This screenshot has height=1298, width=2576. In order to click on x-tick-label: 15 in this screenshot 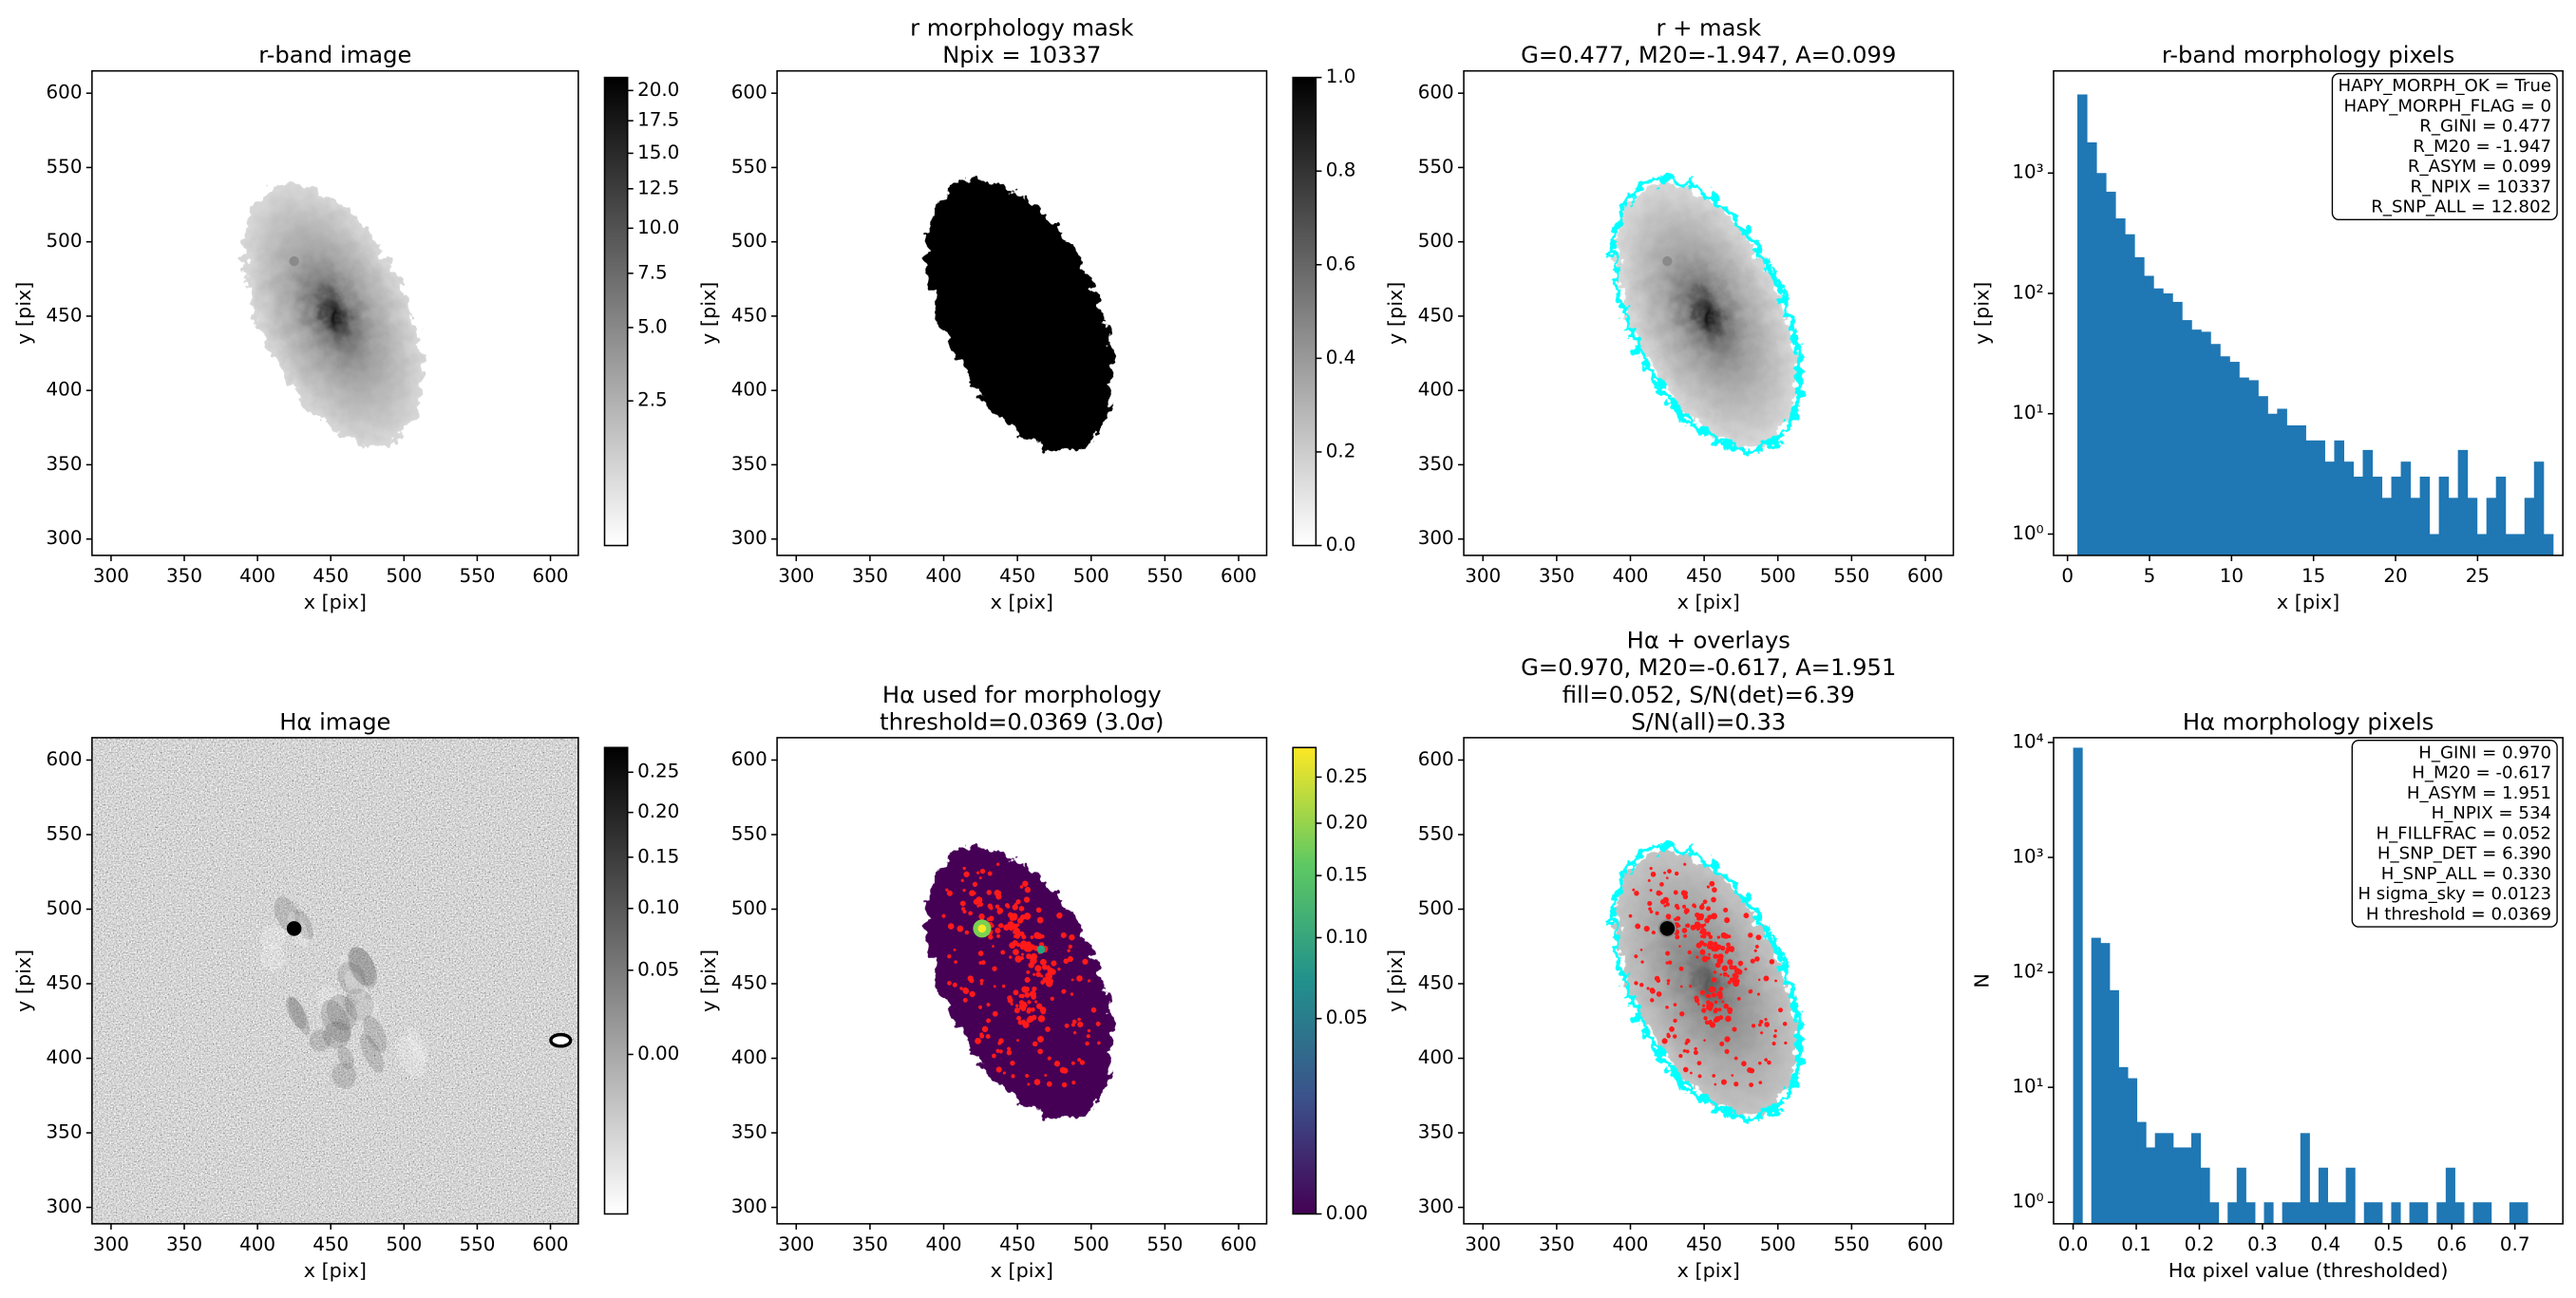, I will do `click(2313, 576)`.